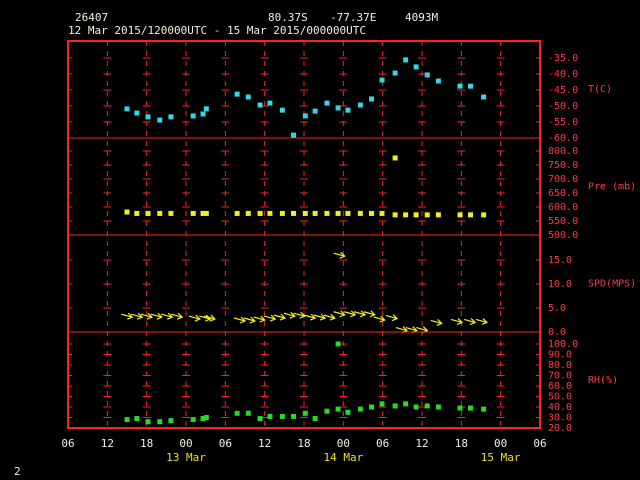  Describe the element at coordinates (563, 74) in the screenshot. I see `y-tick-label: -40.0` at that location.